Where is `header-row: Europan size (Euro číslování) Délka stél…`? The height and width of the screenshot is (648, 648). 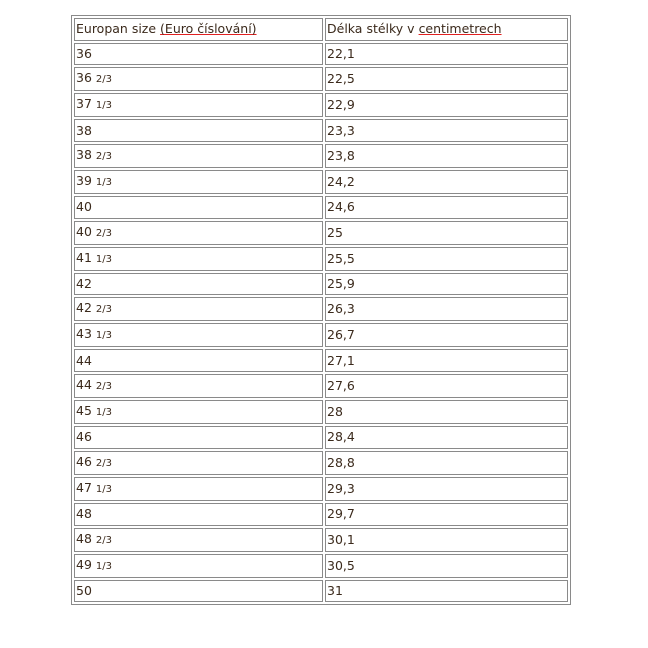 header-row: Europan size (Euro číslování) Délka stél… is located at coordinates (321, 29).